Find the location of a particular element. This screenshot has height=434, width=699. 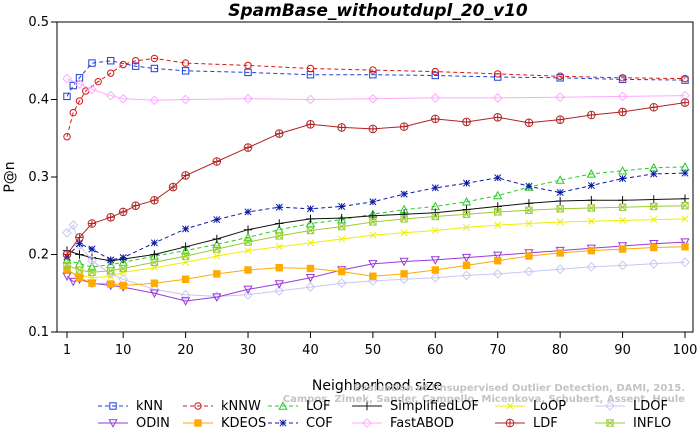

legend-item-ldf: LDF is located at coordinates (526, 423).